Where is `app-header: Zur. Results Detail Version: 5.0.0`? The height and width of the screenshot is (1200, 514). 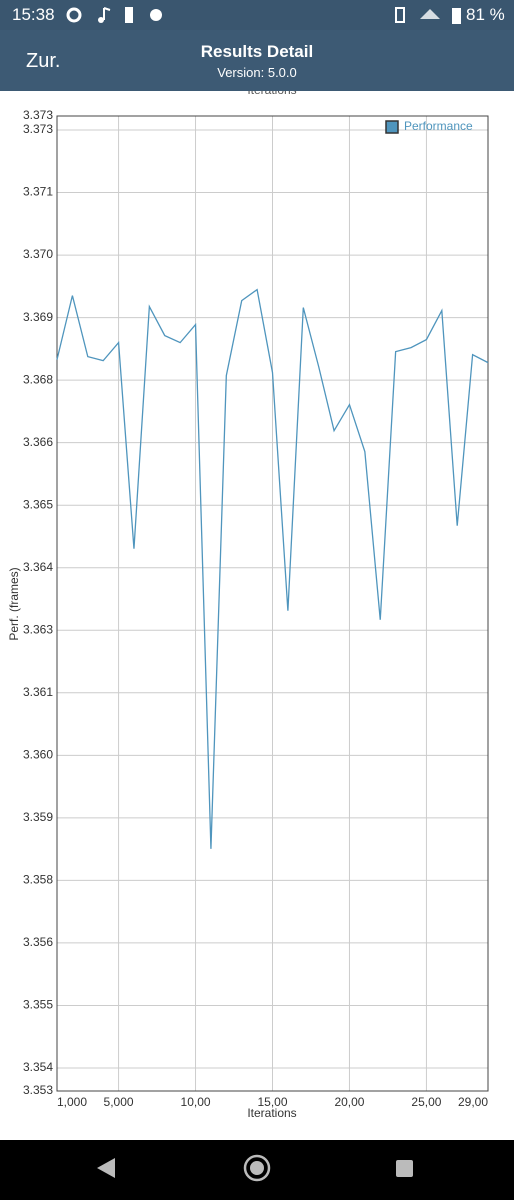 app-header: Zur. Results Detail Version: 5.0.0 is located at coordinates (257, 60).